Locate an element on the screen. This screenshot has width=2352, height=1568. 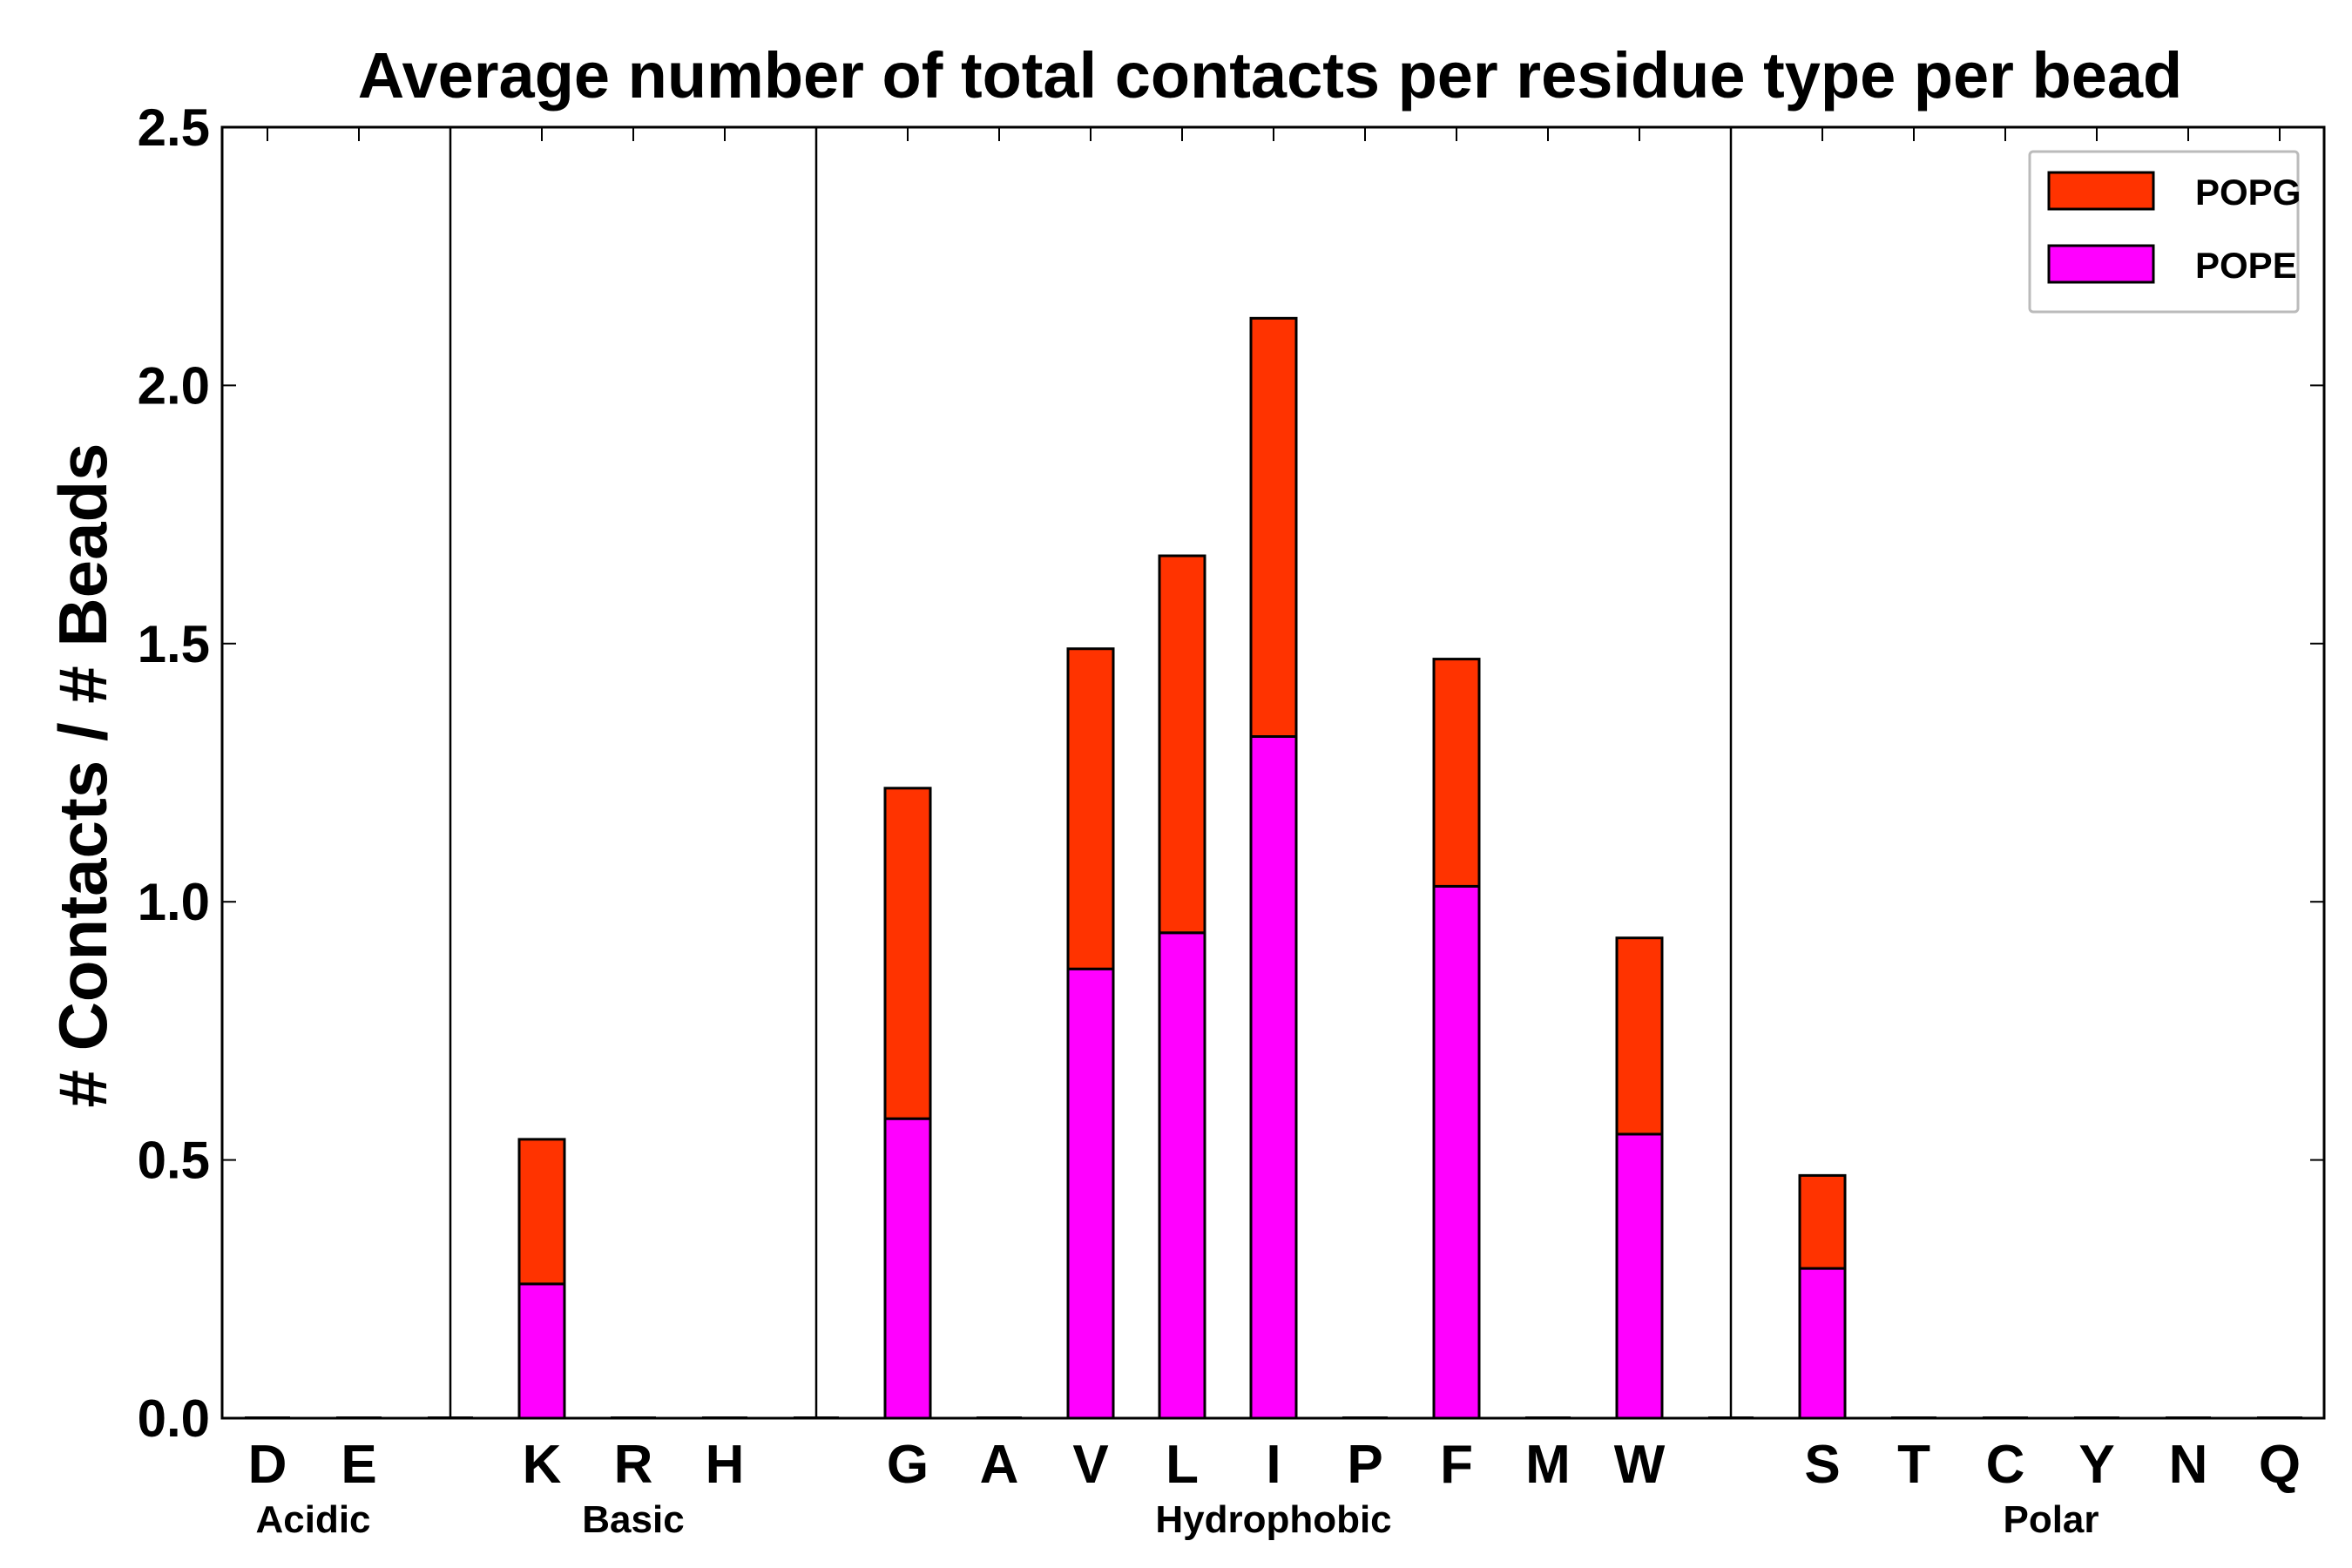
x-tick-label-L: L is located at coordinates (1182, 1465).